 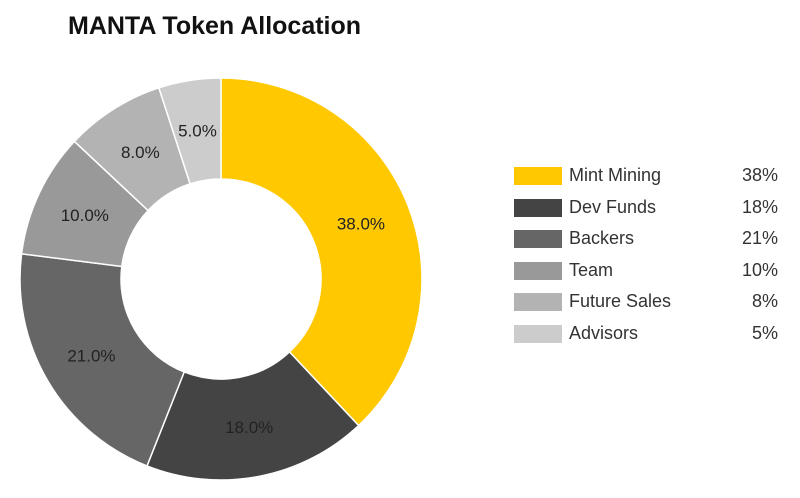 I want to click on legend-value: 21%, so click(x=759, y=238).